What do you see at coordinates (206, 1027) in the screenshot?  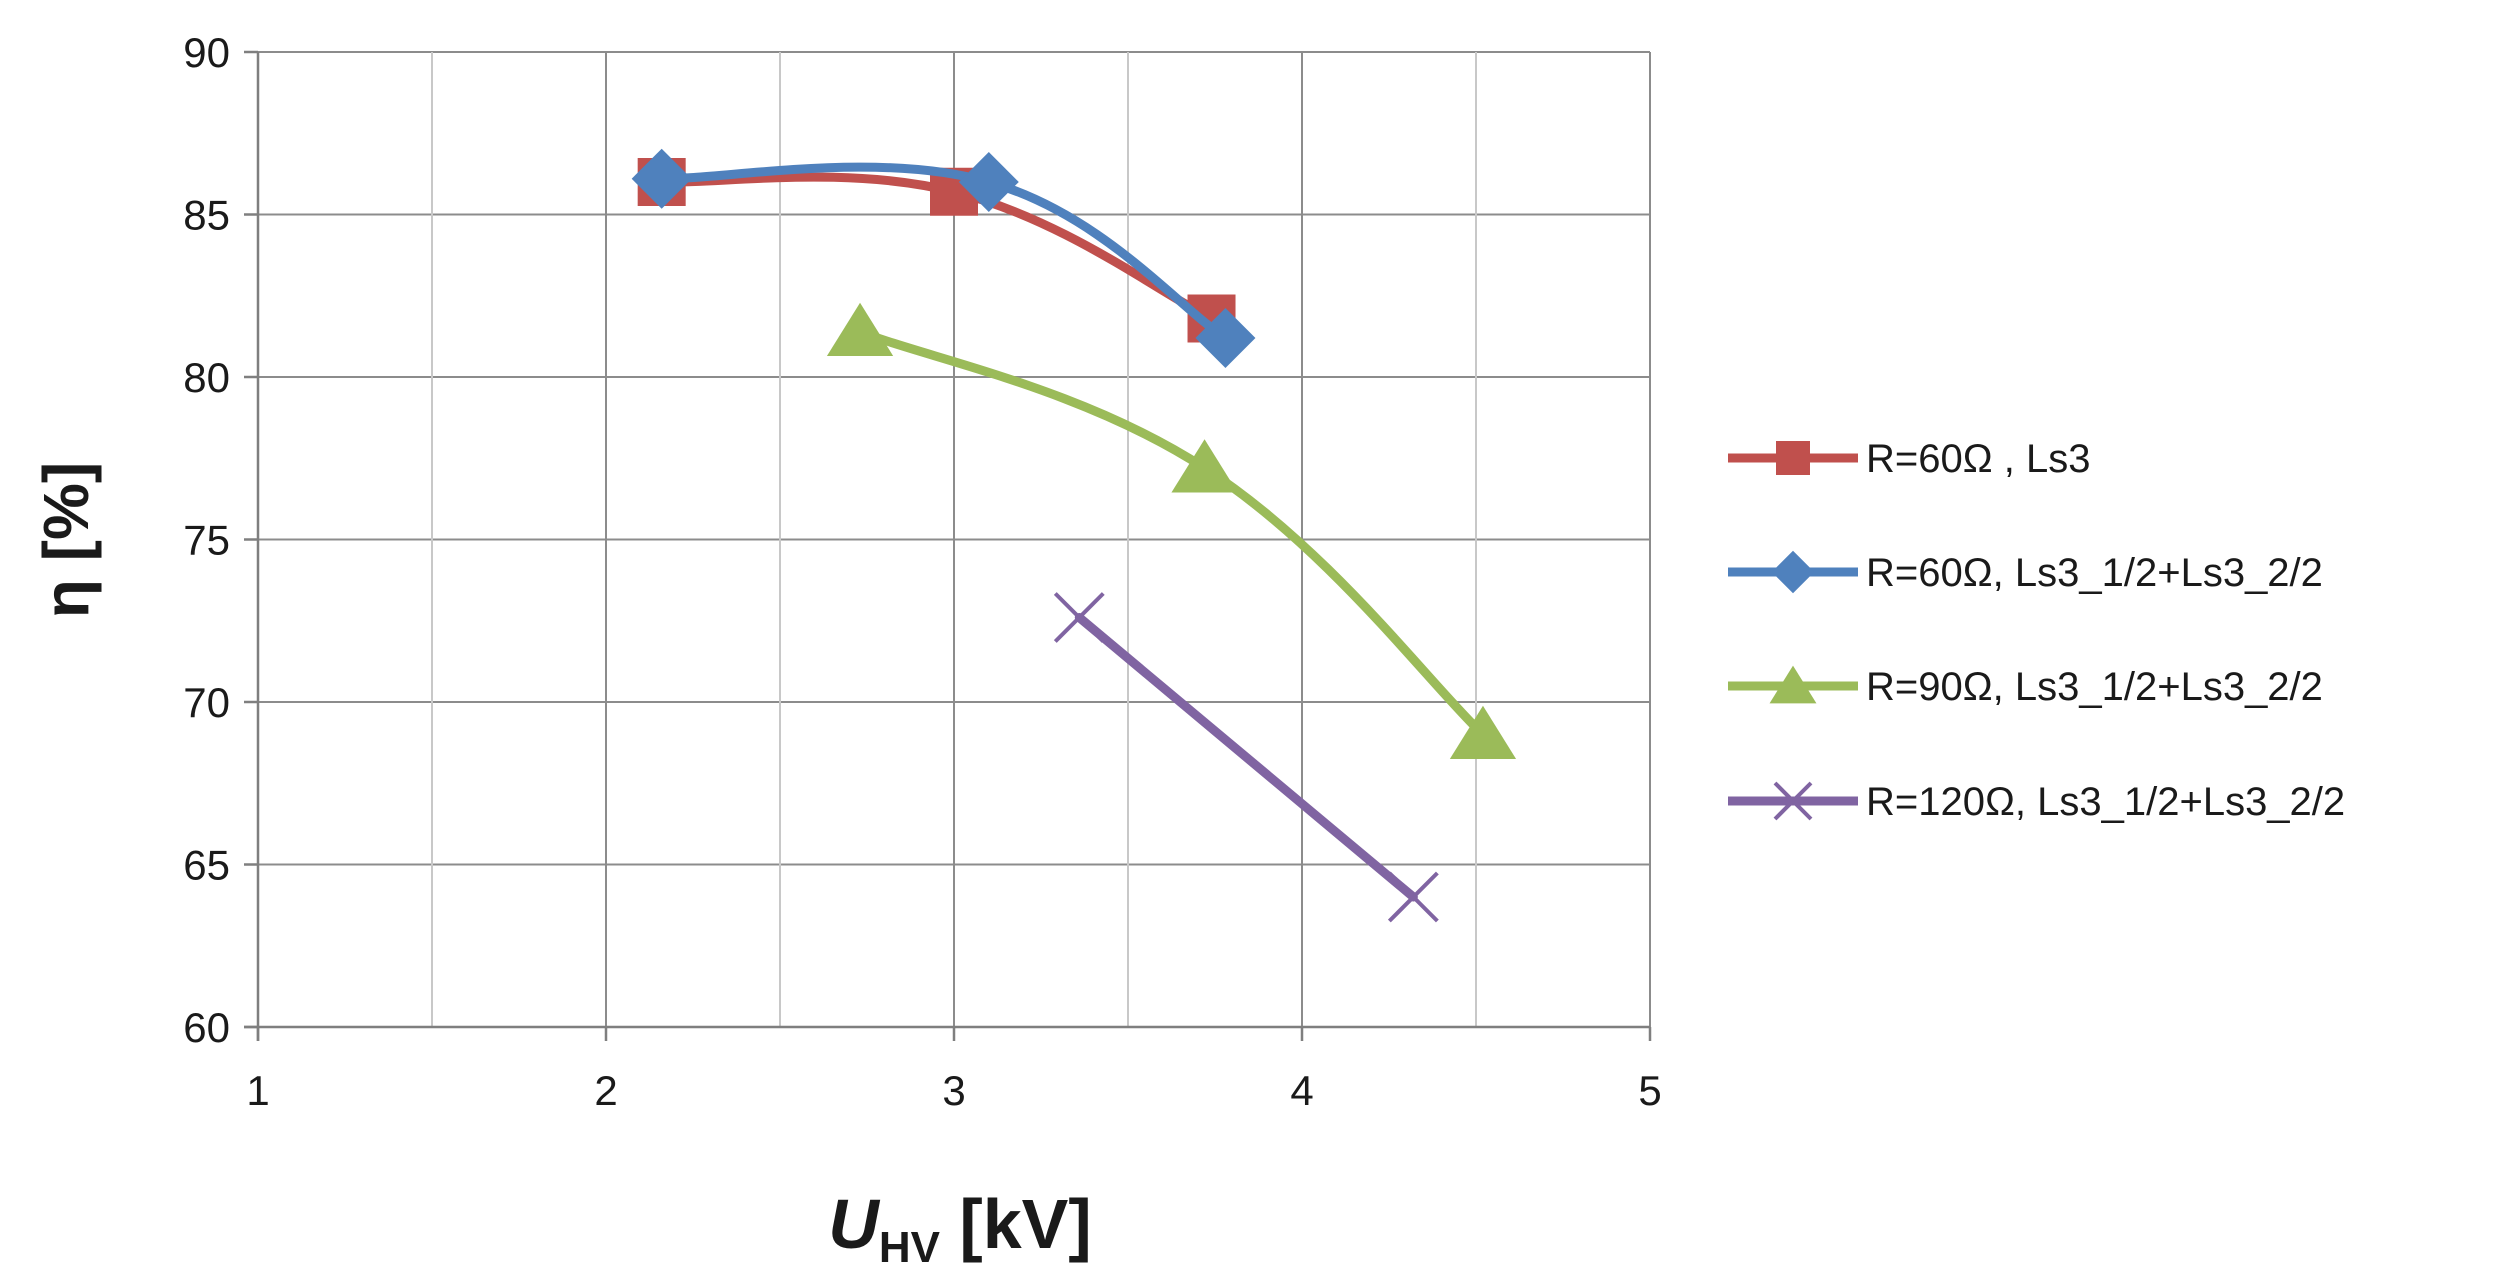 I see `y-tick-label: 60` at bounding box center [206, 1027].